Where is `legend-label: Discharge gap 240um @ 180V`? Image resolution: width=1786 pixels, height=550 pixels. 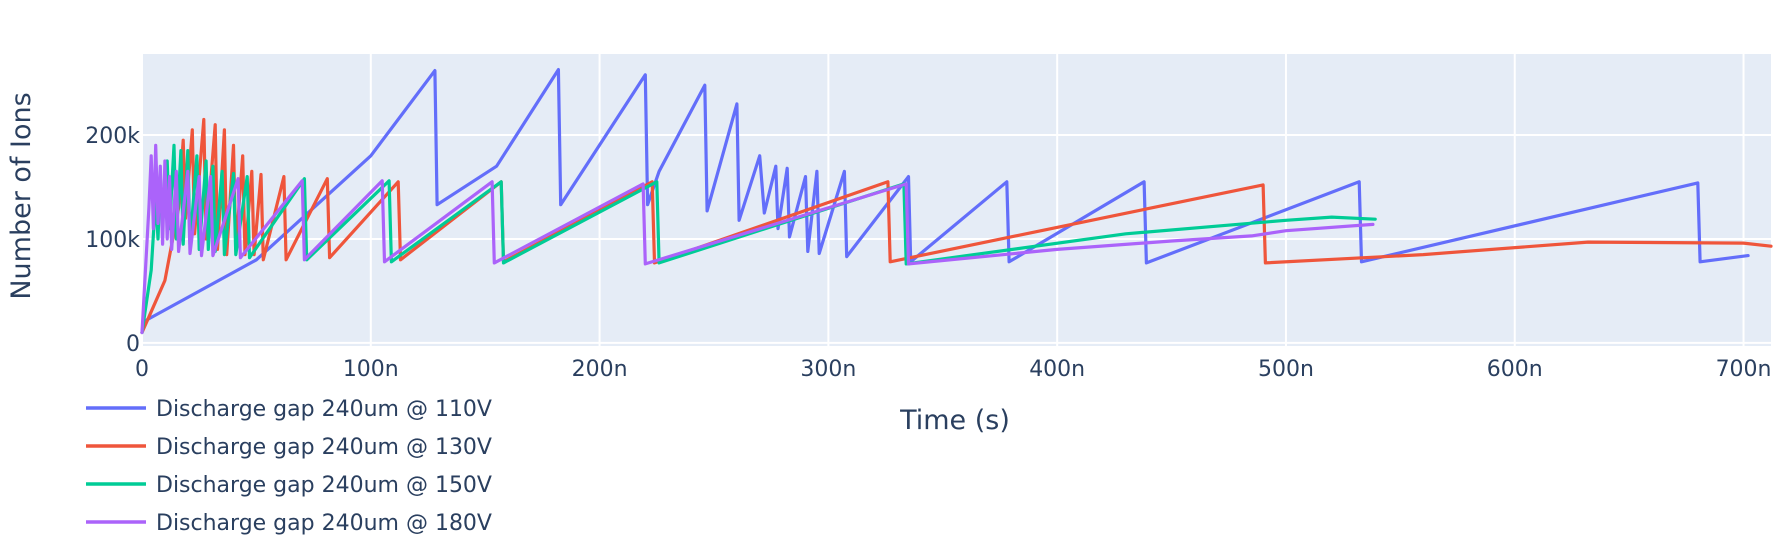 legend-label: Discharge gap 240um @ 180V is located at coordinates (324, 523).